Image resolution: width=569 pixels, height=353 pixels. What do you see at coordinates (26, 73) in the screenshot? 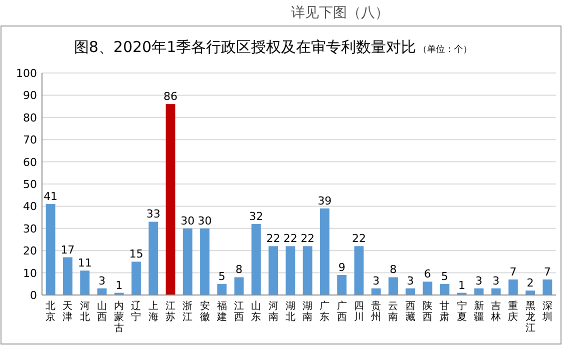
I see `y-tick-label: 100` at bounding box center [26, 73].